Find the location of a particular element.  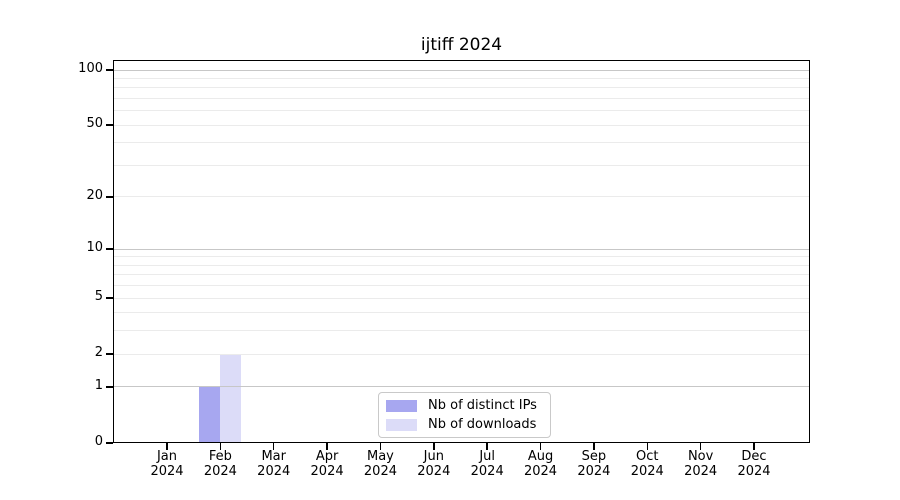

x-tick-label: Nov 2024 is located at coordinates (701, 464).